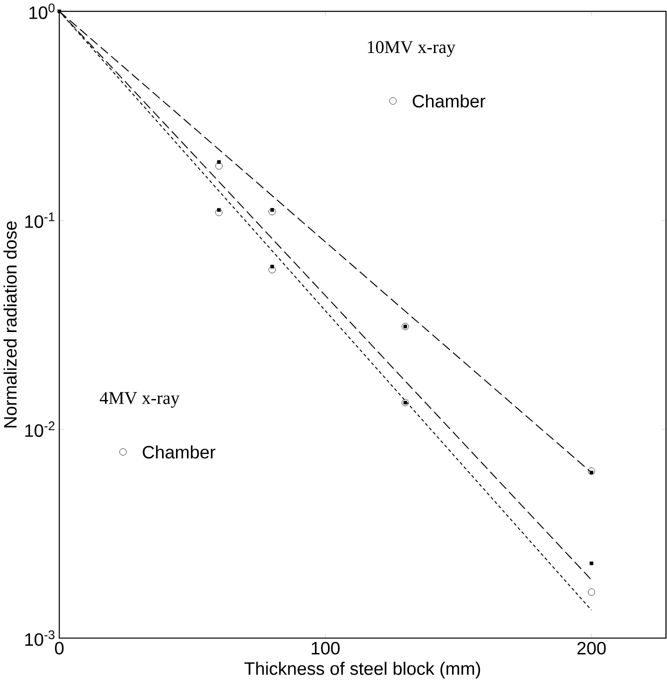 This screenshot has width=667, height=682. Describe the element at coordinates (40, 638) in the screenshot. I see `y-tick-label: 10$^{-3}$` at that location.